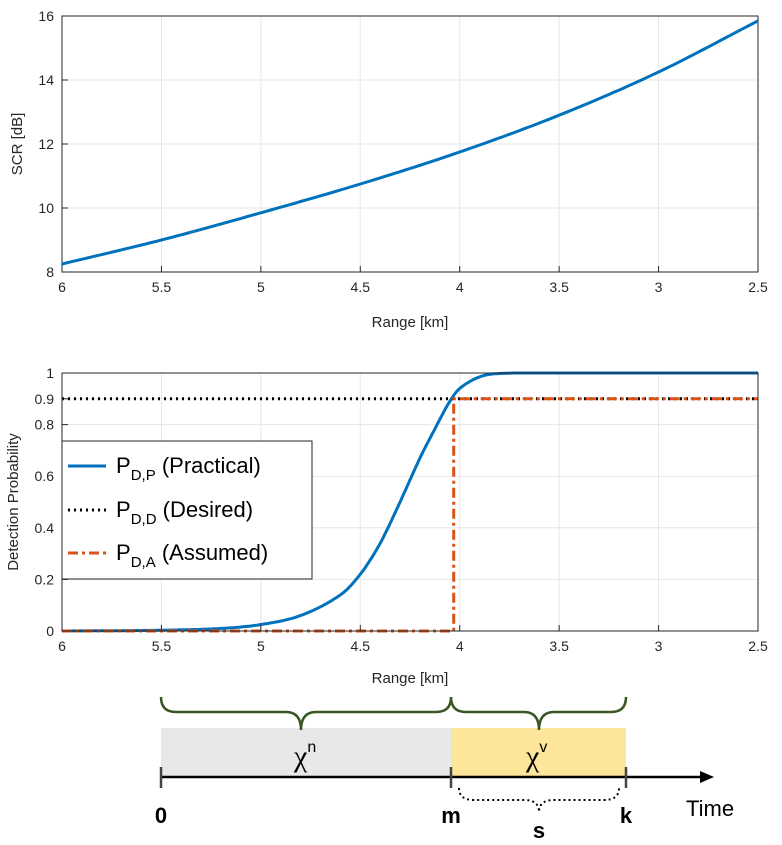 This screenshot has width=782, height=845. Describe the element at coordinates (46, 80) in the screenshot. I see `scr-ytick-label: 14` at that location.